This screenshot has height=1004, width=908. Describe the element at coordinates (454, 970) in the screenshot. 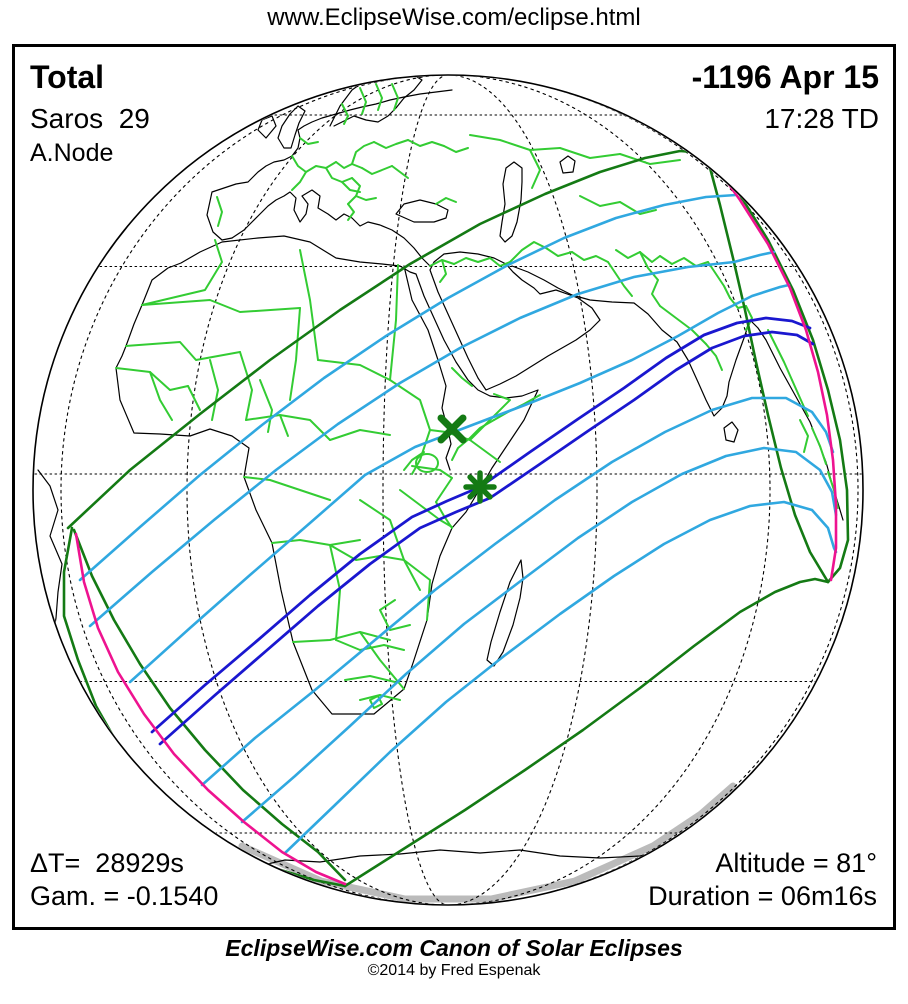

I see `footer-copyright: ©2014 by Fred Espenak` at that location.